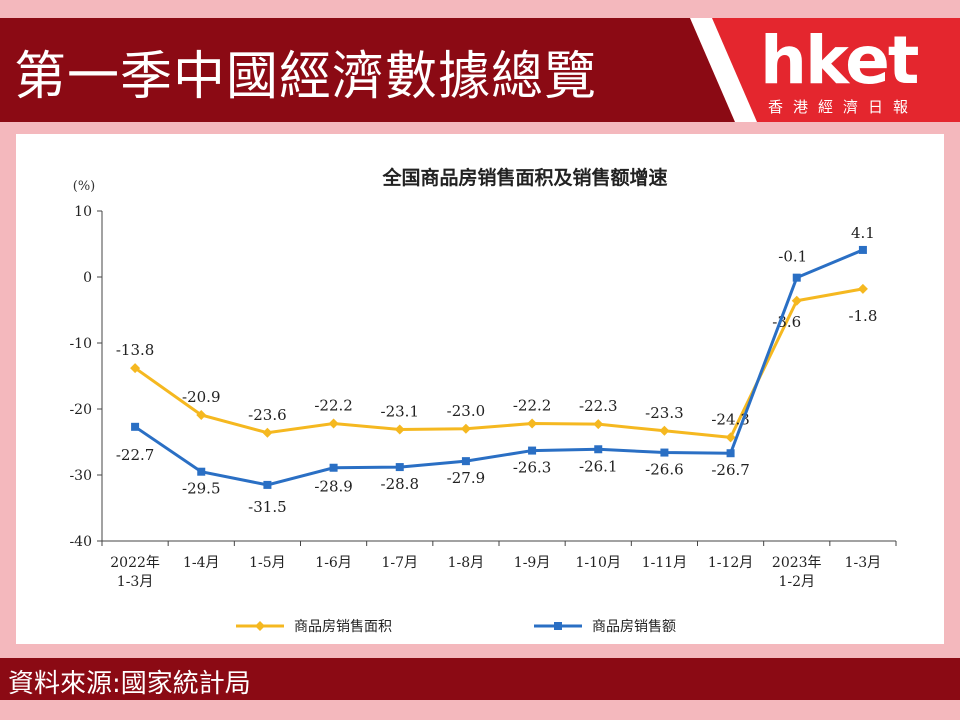  I want to click on data-label: -28.8, so click(400, 484).